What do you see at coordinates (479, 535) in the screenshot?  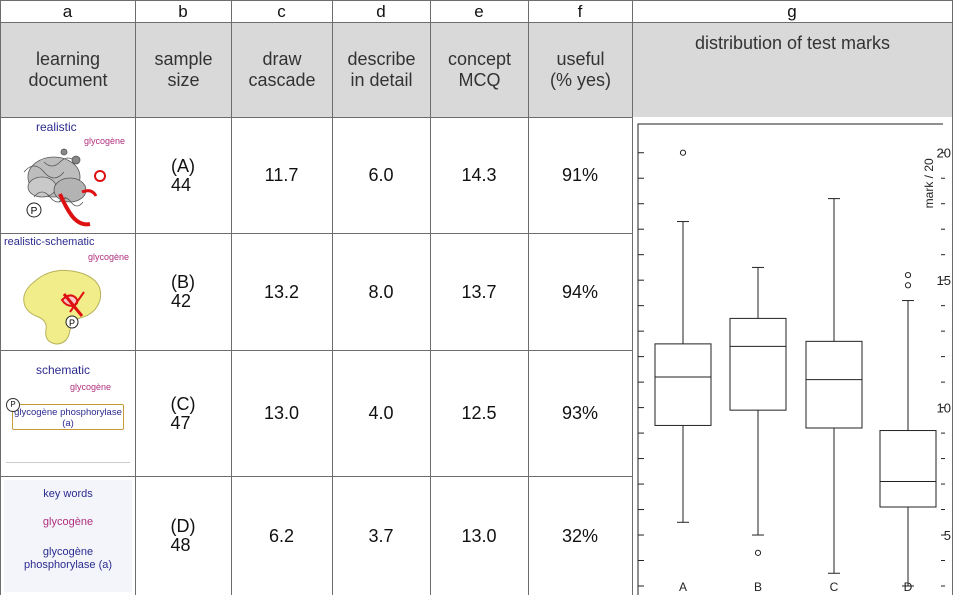 I see `mcq-value: 13.0` at bounding box center [479, 535].